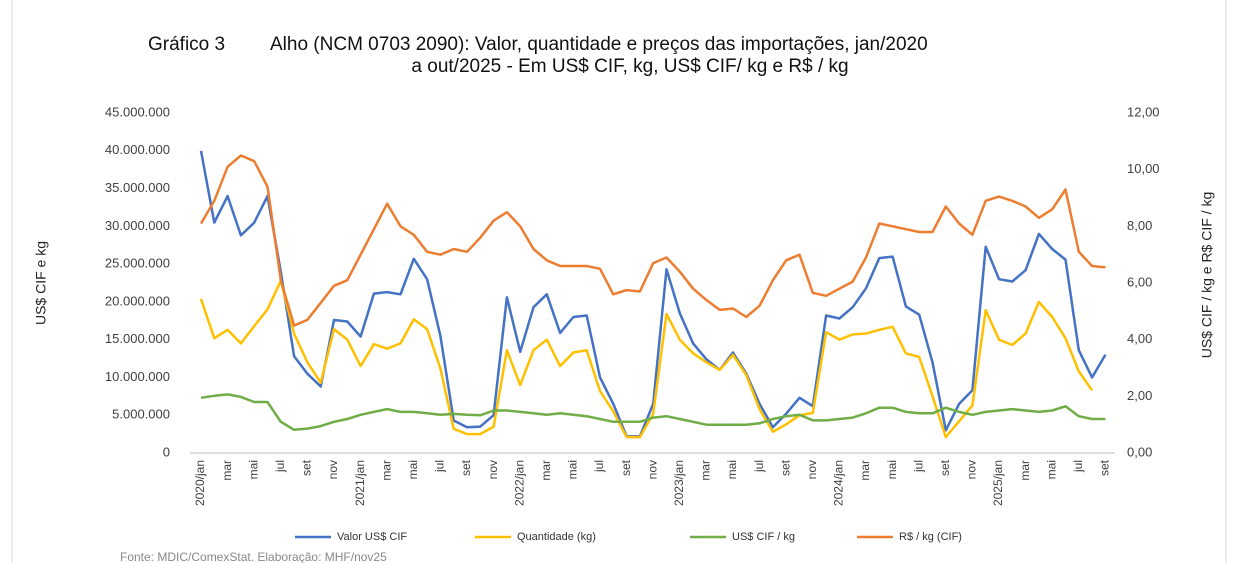 The height and width of the screenshot is (563, 1241). I want to click on y2-tick-label: 8,00, so click(1139, 225).